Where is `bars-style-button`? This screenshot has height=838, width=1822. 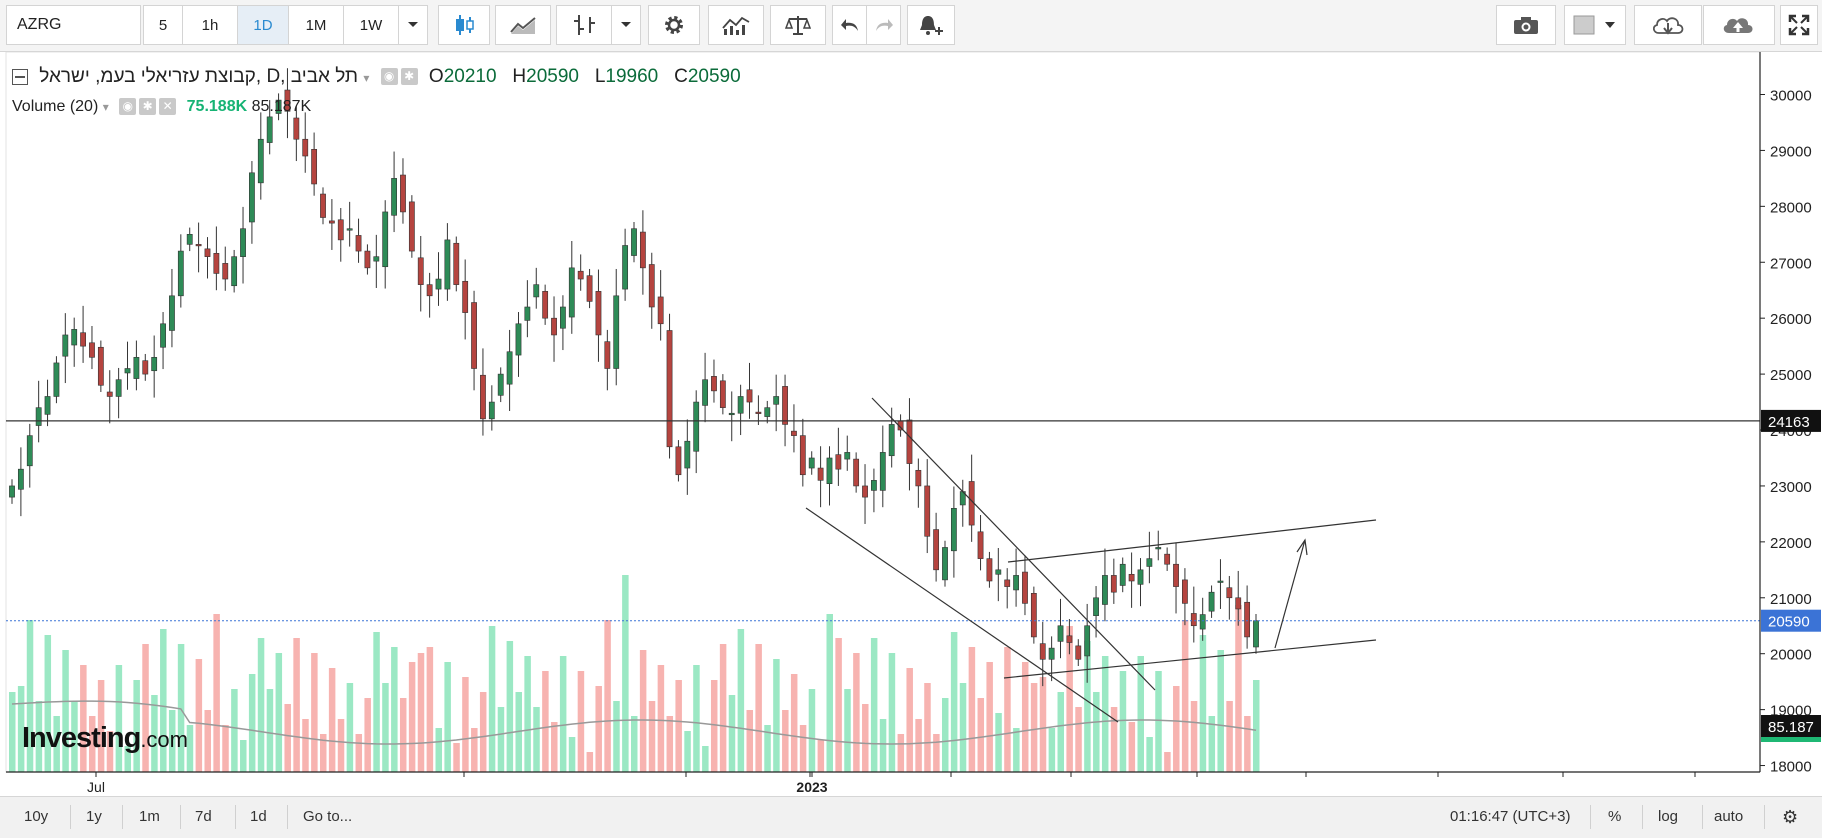 bars-style-button is located at coordinates (584, 25).